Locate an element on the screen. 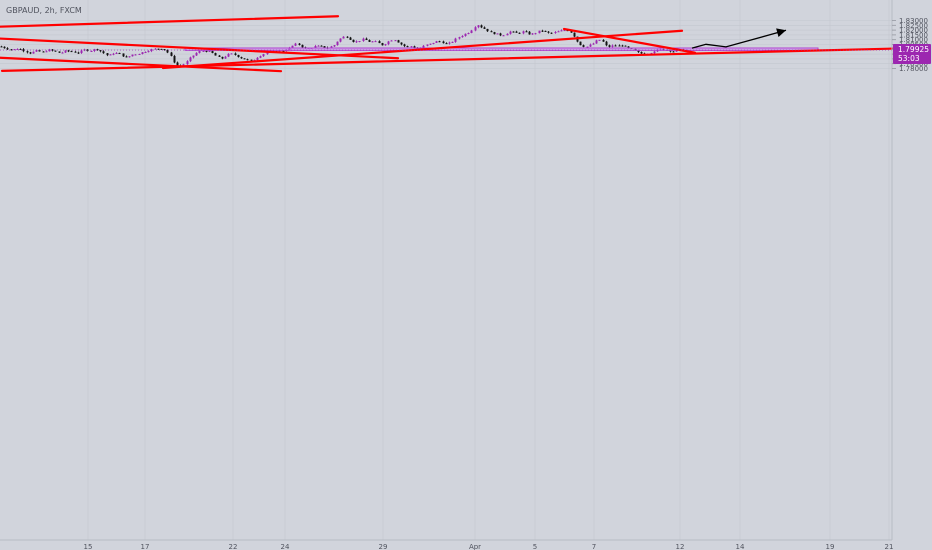  y-tick-label: 1.82000 is located at coordinates (913, 31).